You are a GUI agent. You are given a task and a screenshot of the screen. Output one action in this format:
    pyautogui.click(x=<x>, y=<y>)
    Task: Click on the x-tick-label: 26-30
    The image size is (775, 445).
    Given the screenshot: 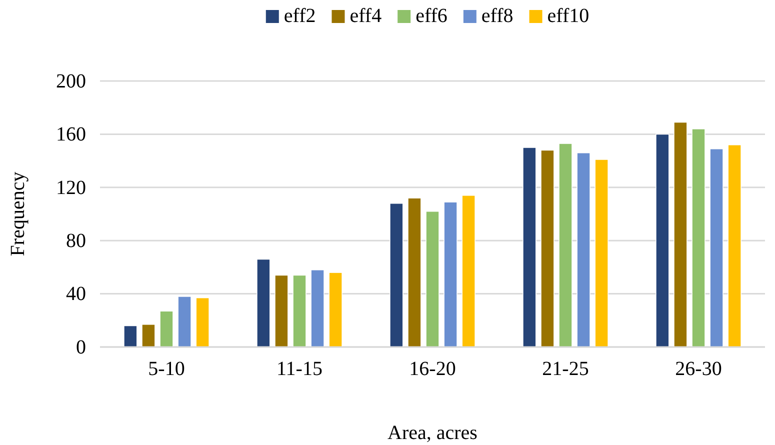 What is the action you would take?
    pyautogui.click(x=698, y=369)
    